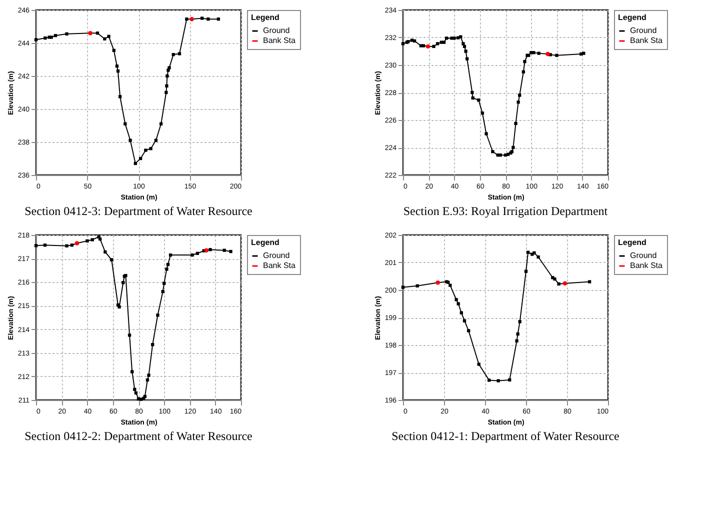 The height and width of the screenshot is (526, 715). I want to click on text: Section 0412-3: Department of Water Resource, so click(138, 211).